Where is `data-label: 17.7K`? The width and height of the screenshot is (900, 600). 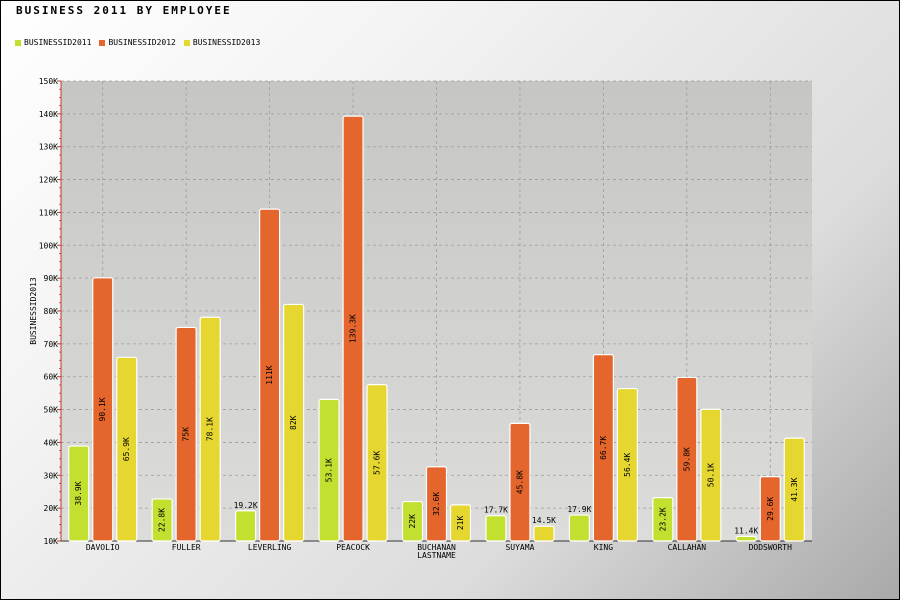 data-label: 17.7K is located at coordinates (496, 510).